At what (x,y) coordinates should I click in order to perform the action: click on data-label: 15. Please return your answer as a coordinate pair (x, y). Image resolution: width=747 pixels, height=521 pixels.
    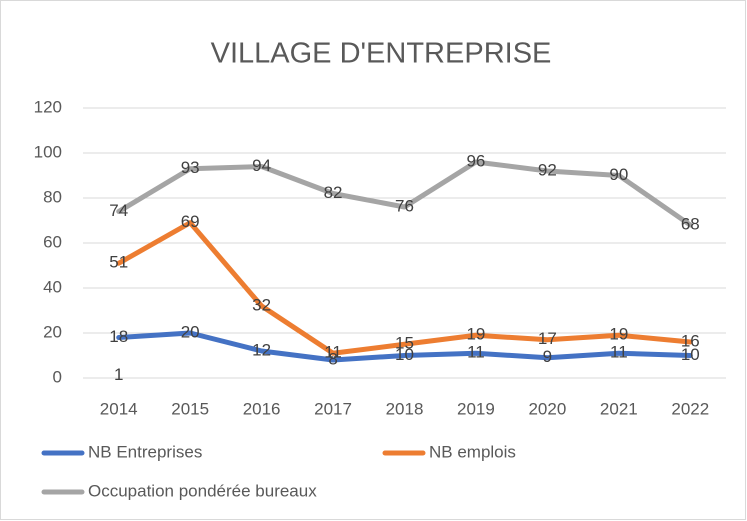
    Looking at the image, I should click on (404, 343).